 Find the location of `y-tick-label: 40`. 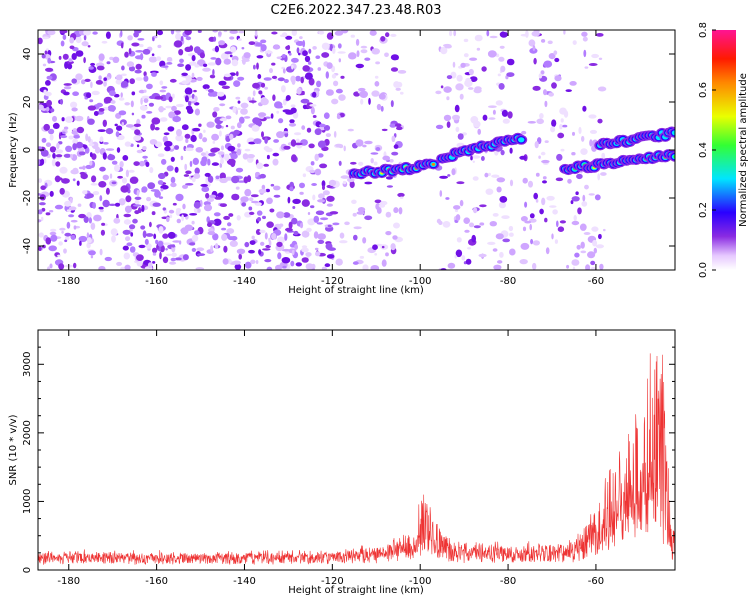

y-tick-label: 40 is located at coordinates (27, 54).